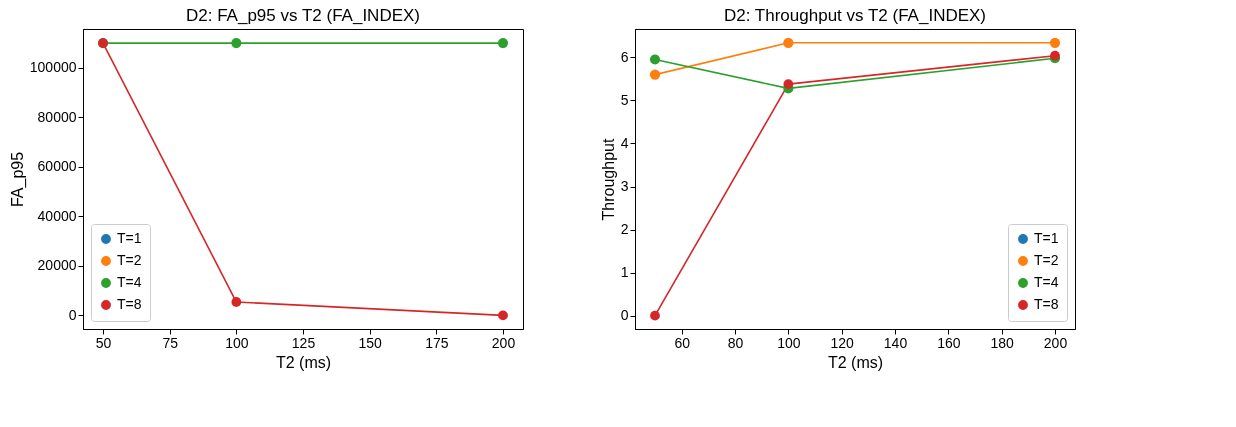 This screenshot has width=1236, height=427. I want to click on x-tick-label: 120, so click(842, 342).